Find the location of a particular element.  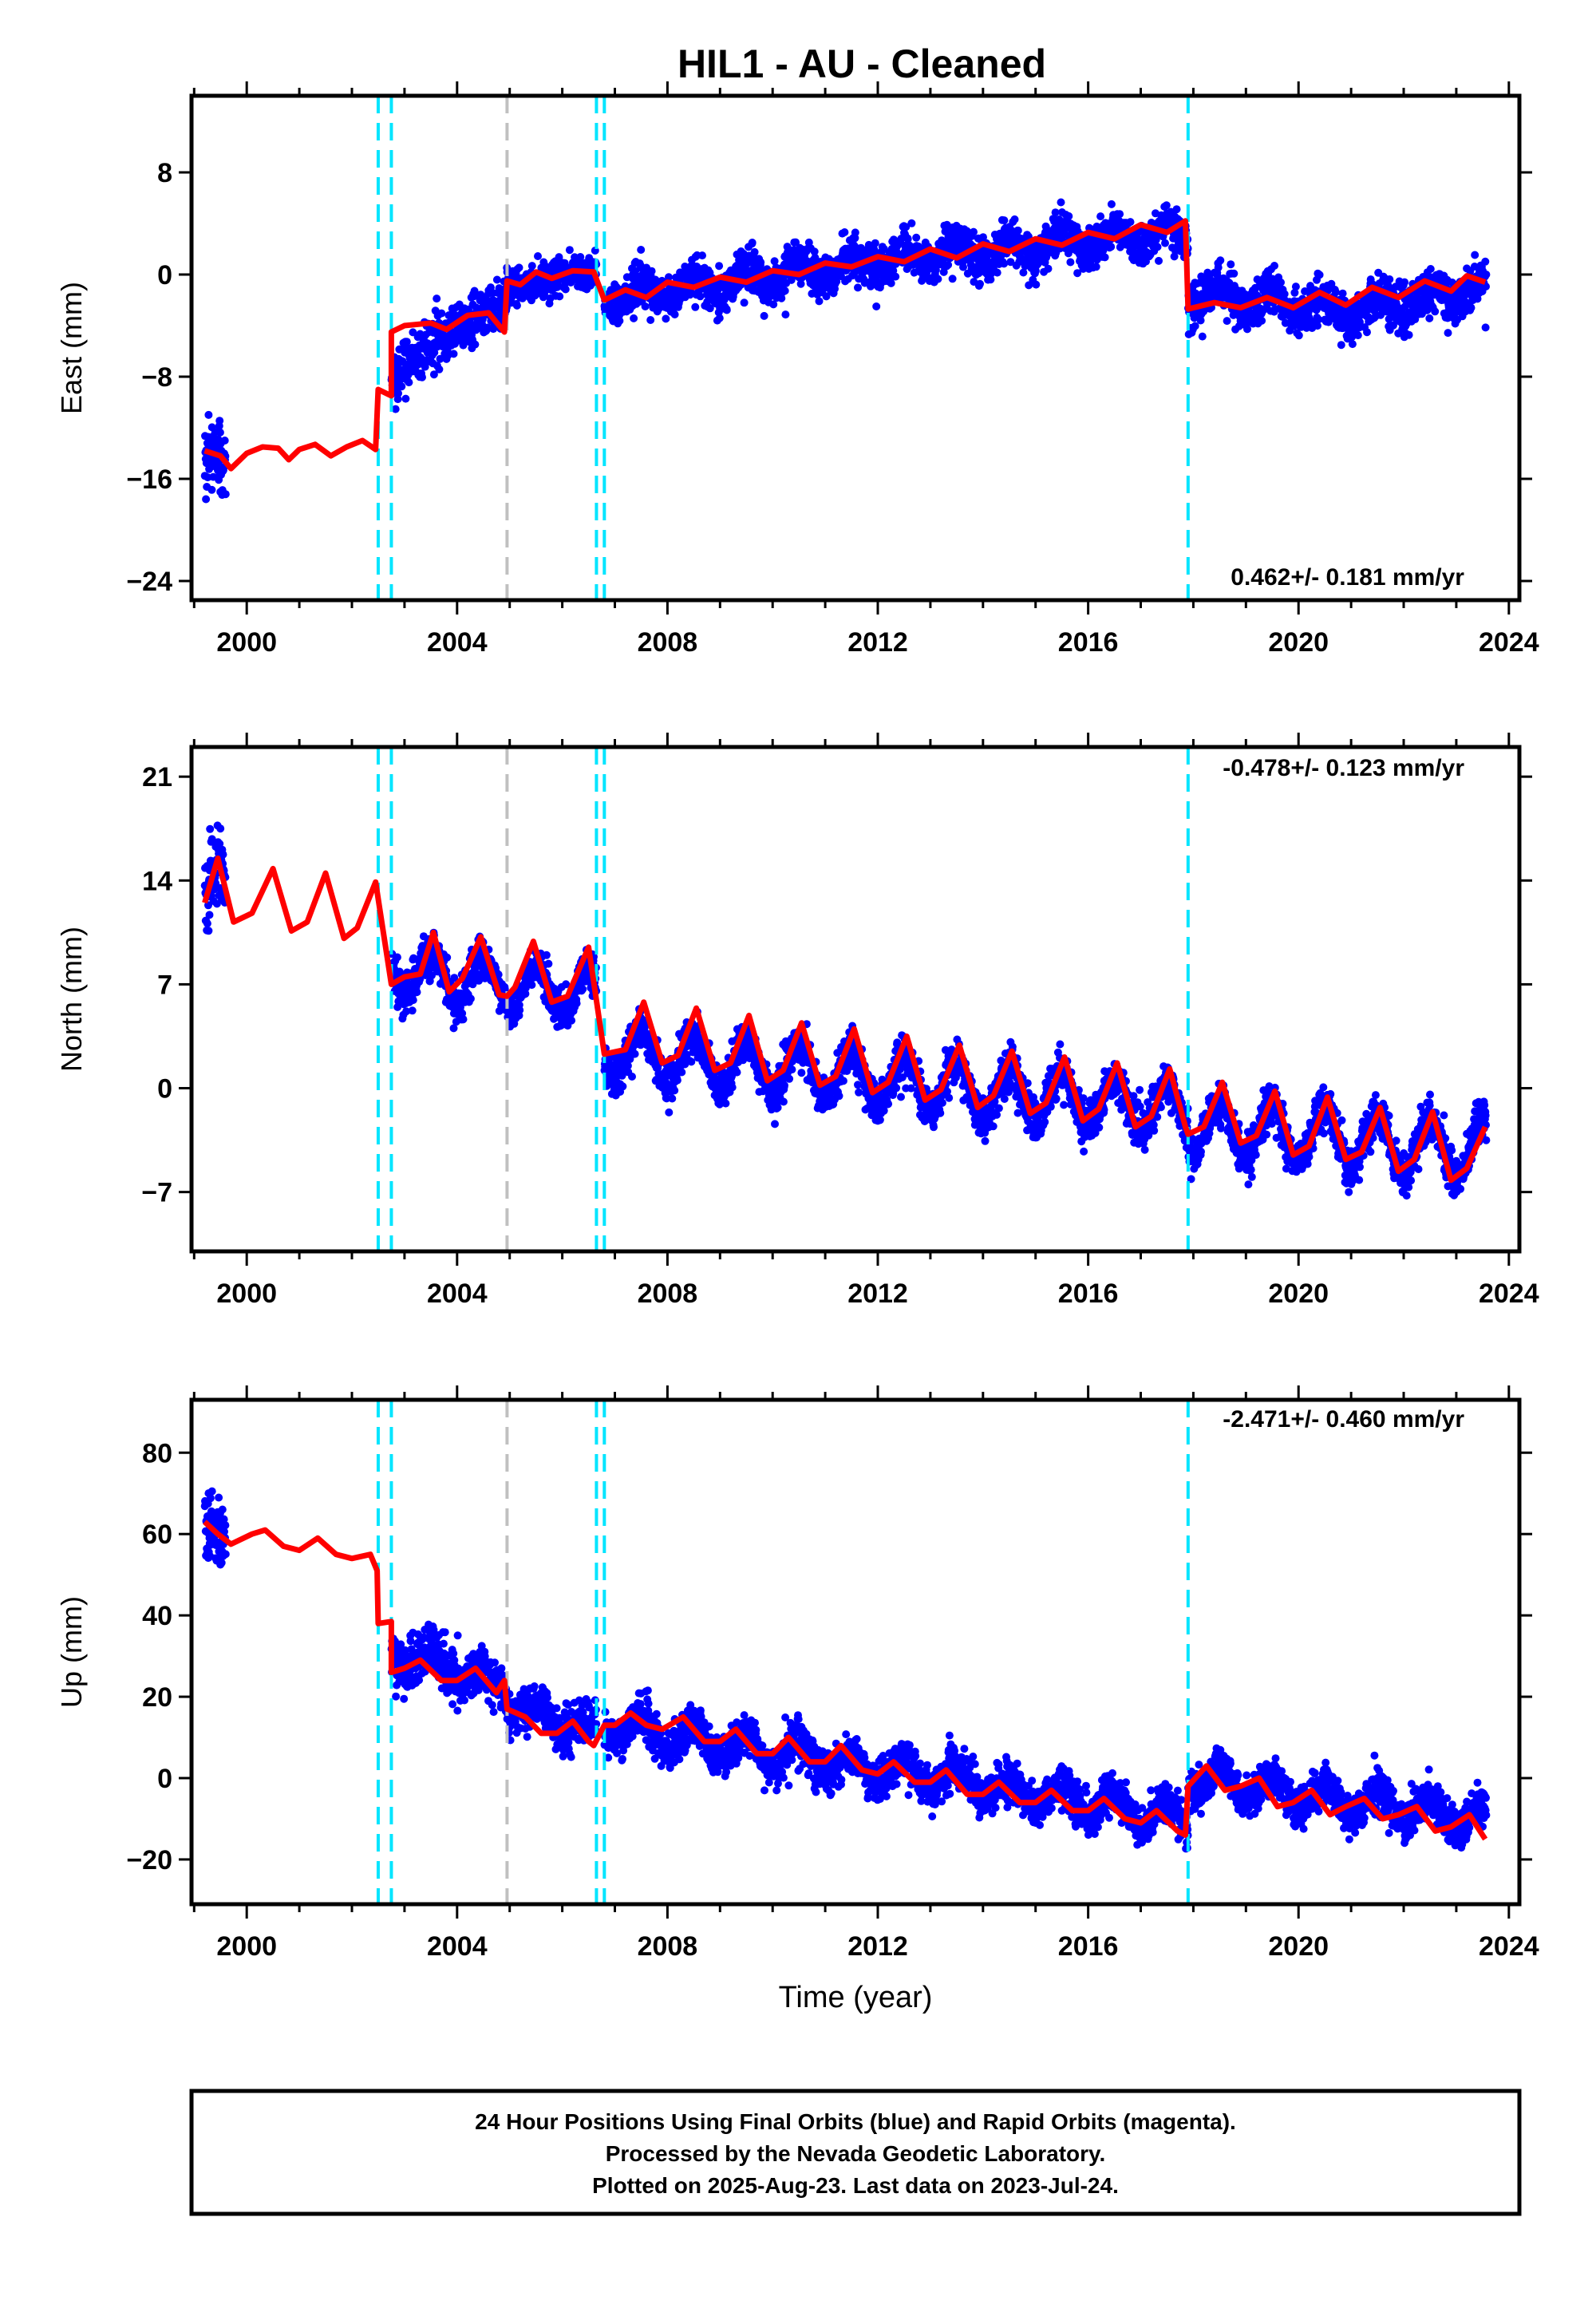

chart-title: HIL1 - AU - Cleaned is located at coordinates (862, 63).